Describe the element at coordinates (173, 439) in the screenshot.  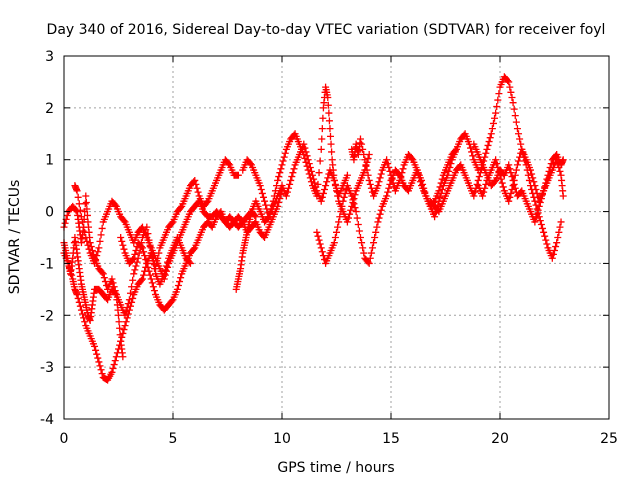
I see `x-tick-label: 5` at that location.